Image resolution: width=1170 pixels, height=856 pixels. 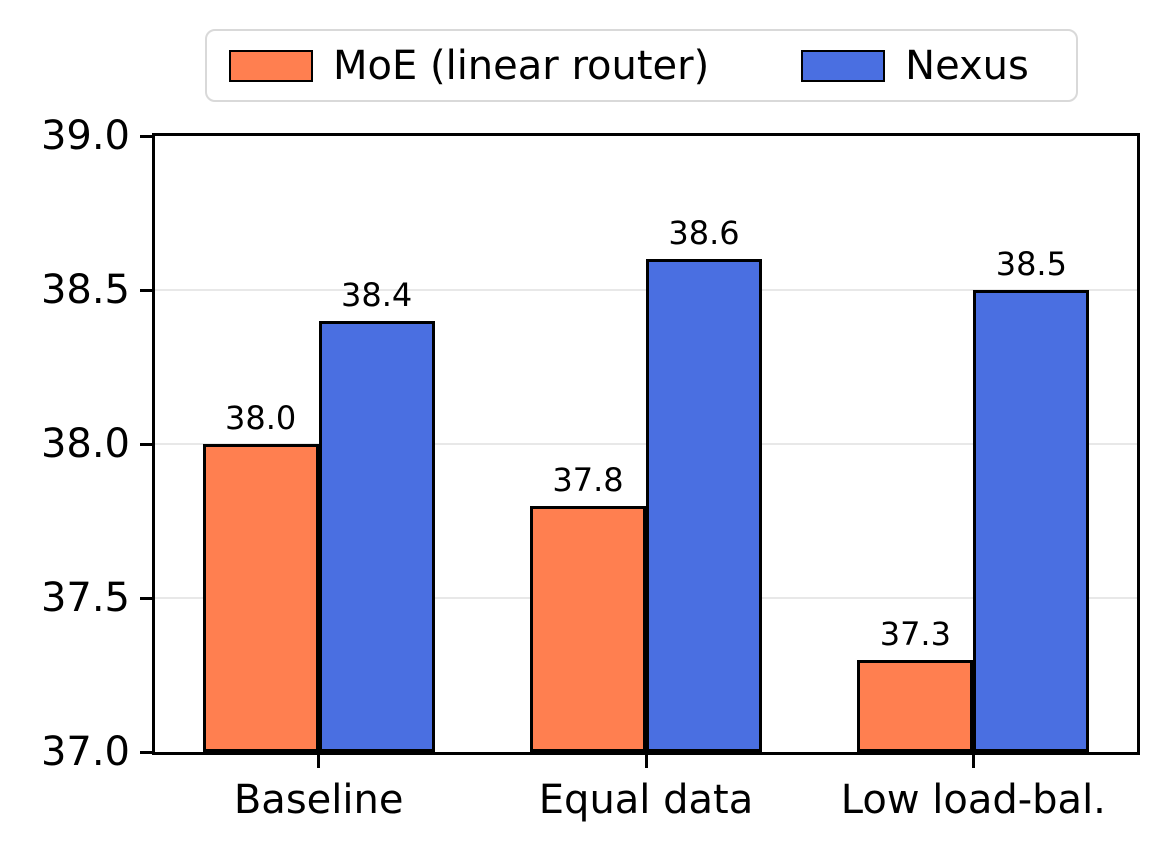 I want to click on legend-label: MoE (linear router), so click(x=521, y=65).